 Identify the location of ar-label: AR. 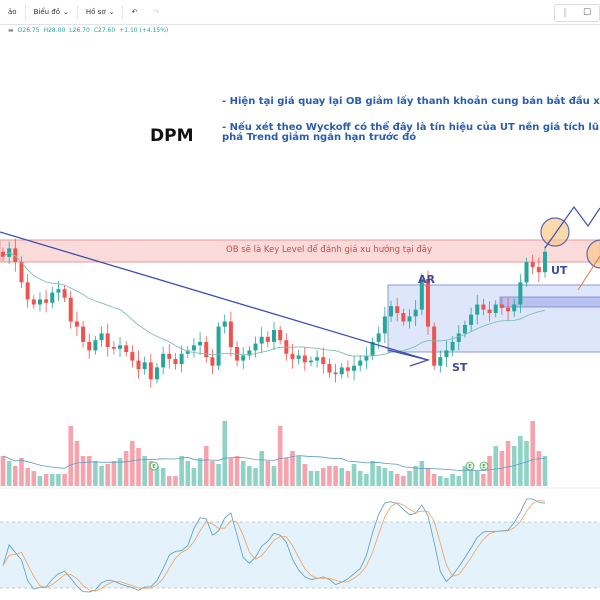
(426, 279).